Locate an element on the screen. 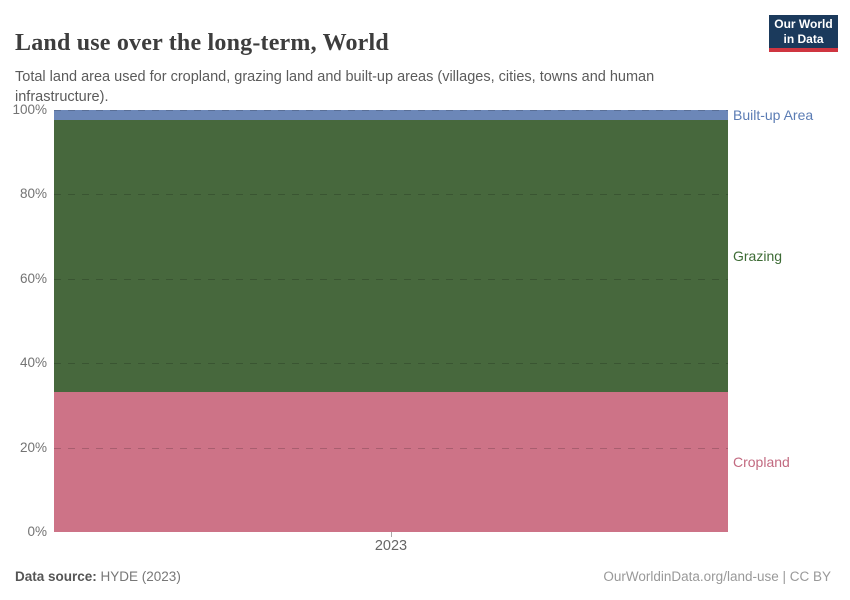 The width and height of the screenshot is (850, 600). owid-logo: Our World in Data is located at coordinates (803, 33).